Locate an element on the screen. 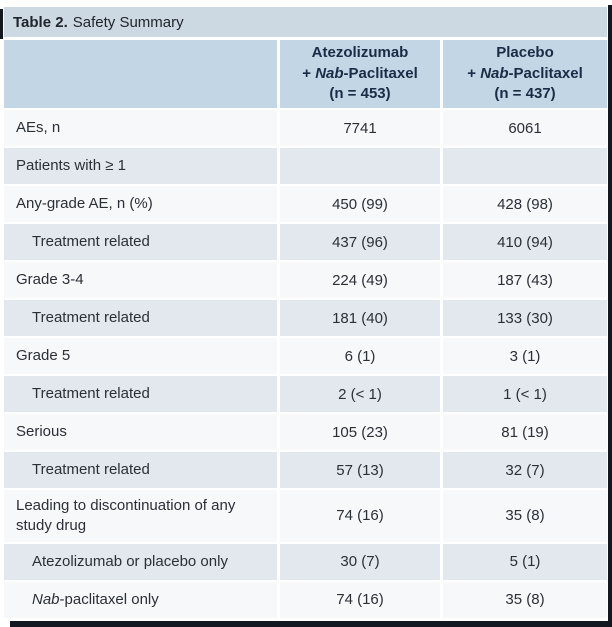 This screenshot has height=627, width=612. row-label-text: Patients with ≥ 1 is located at coordinates (71, 166).